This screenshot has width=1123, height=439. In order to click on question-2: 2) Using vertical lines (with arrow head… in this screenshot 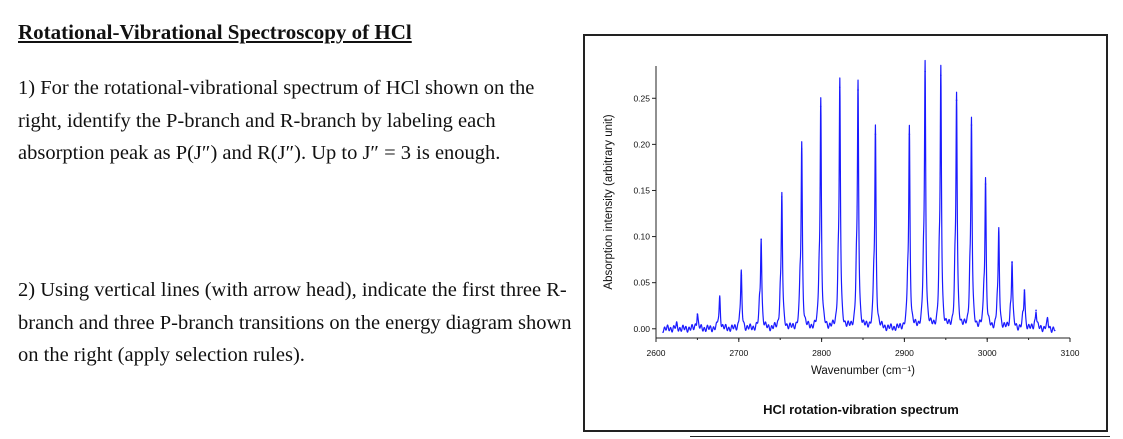, I will do `click(295, 322)`.